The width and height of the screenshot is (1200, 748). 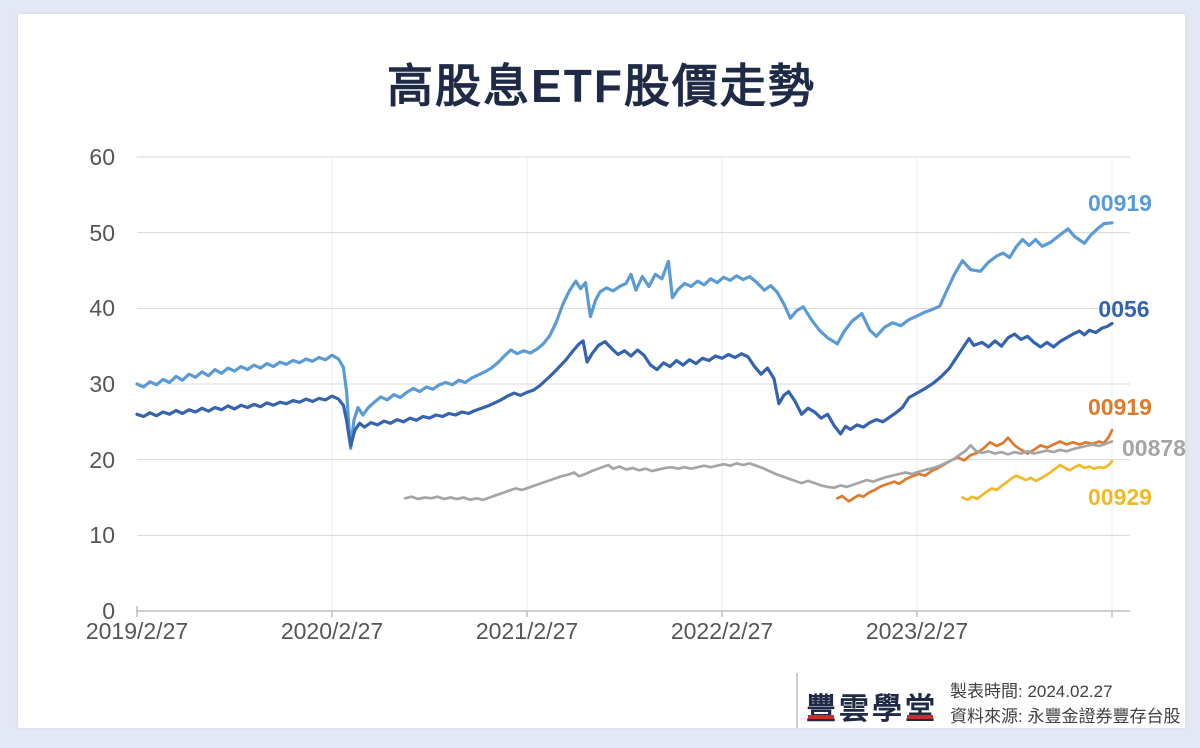 What do you see at coordinates (137, 631) in the screenshot?
I see `x-tick-label: 2019/2/27` at bounding box center [137, 631].